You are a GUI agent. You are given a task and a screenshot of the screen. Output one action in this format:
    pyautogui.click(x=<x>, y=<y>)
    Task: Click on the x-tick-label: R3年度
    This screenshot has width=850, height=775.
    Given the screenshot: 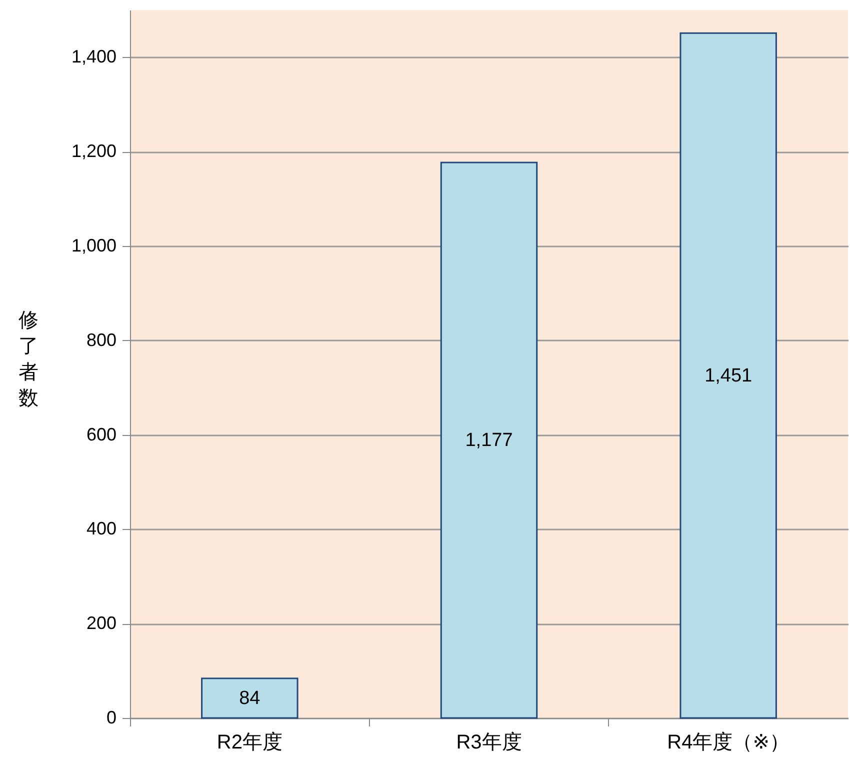 What is the action you would take?
    pyautogui.click(x=489, y=743)
    